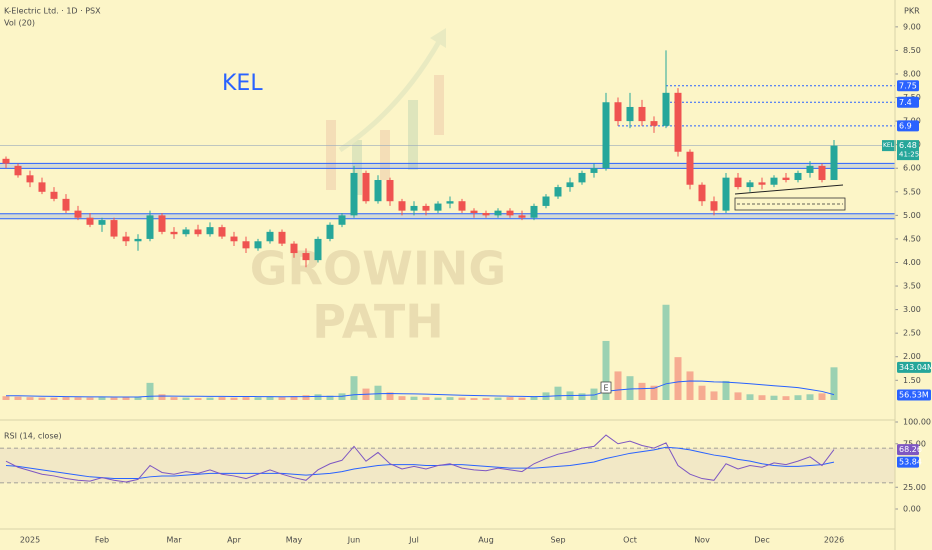 Image resolution: width=932 pixels, height=550 pixels. Describe the element at coordinates (377, 322) in the screenshot. I see `watermark-text: PATH` at that location.